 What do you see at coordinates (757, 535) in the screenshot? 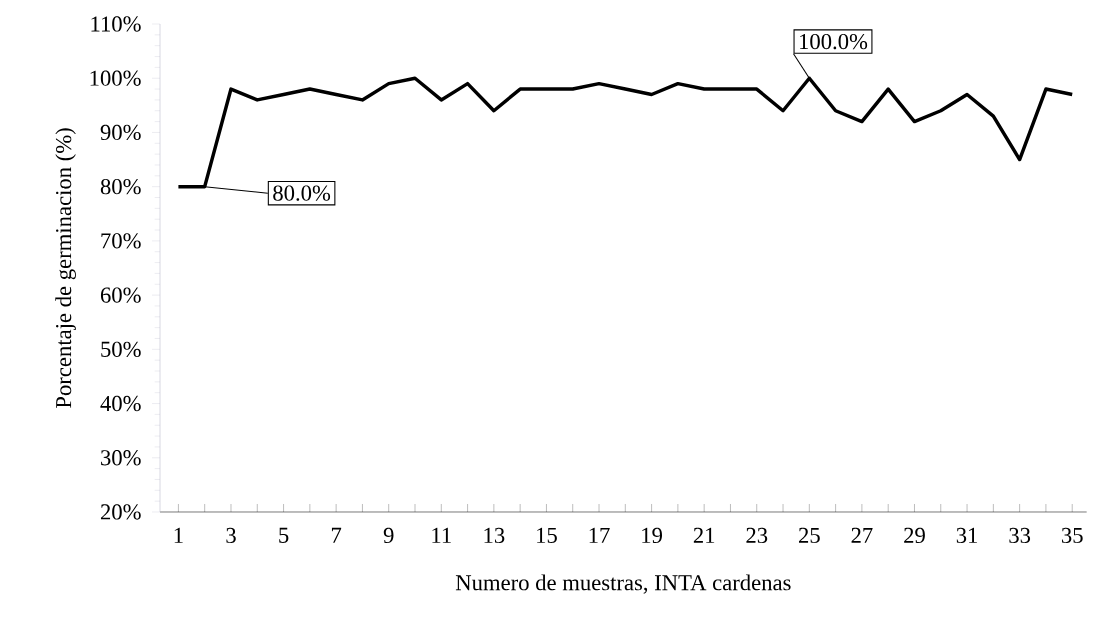
I see `x-tick-label: 23` at bounding box center [757, 535].